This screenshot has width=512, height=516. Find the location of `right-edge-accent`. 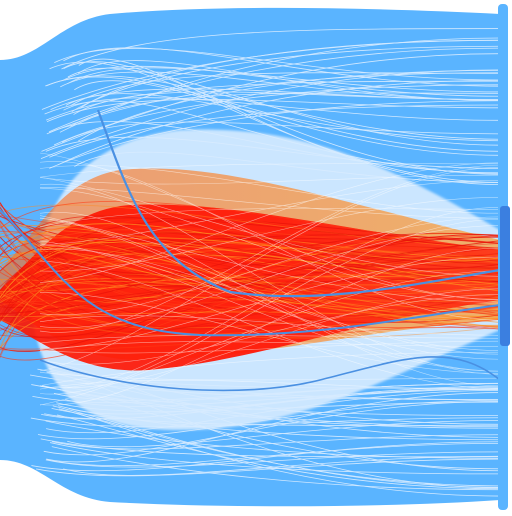

right-edge-accent is located at coordinates (505, 276).